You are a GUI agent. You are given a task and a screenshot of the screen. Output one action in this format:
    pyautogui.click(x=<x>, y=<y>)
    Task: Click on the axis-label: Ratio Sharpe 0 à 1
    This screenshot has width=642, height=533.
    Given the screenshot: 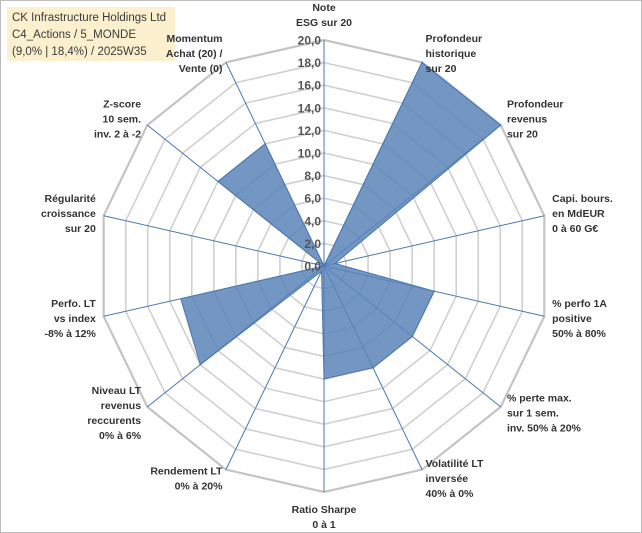 What is the action you would take?
    pyautogui.click(x=324, y=517)
    